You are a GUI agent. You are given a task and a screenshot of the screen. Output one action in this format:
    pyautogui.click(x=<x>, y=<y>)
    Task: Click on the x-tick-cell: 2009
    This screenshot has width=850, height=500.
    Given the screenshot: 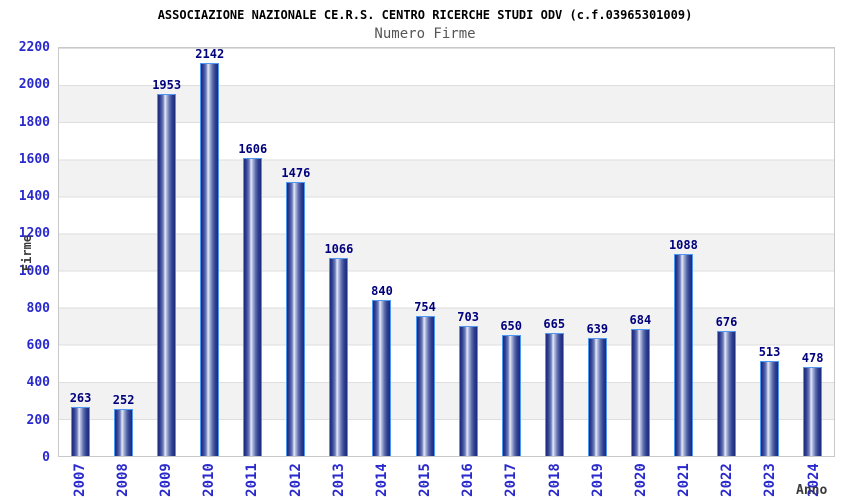 What is the action you would take?
    pyautogui.click(x=165, y=479)
    